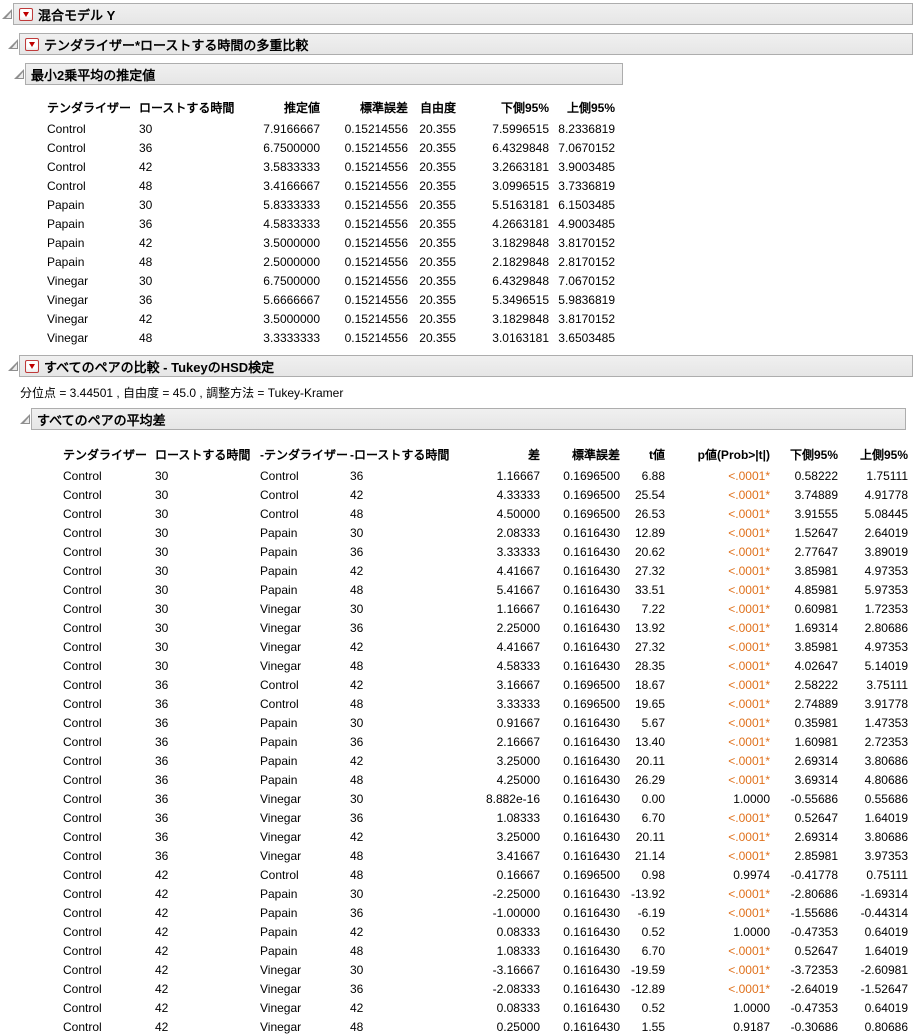  Describe the element at coordinates (518, 589) in the screenshot. I see `table-cell: 5.41667` at that location.